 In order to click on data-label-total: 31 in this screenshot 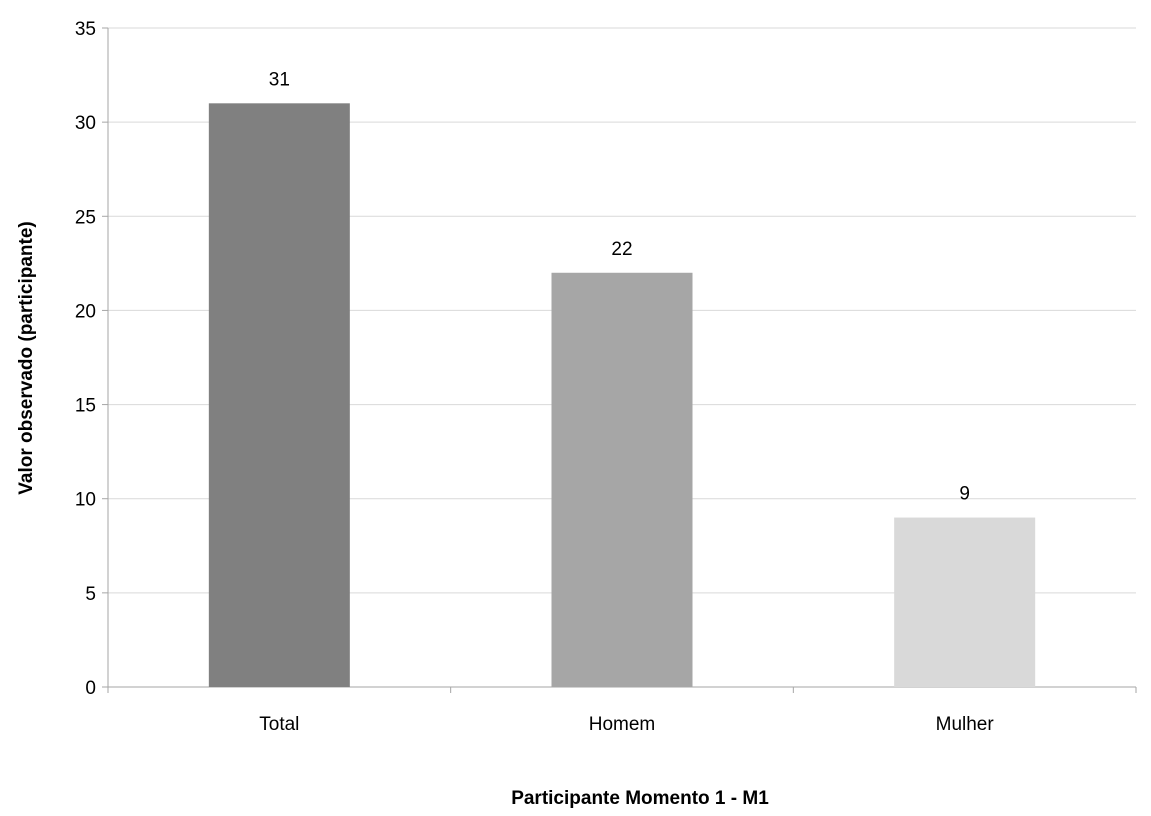, I will do `click(279, 79)`.